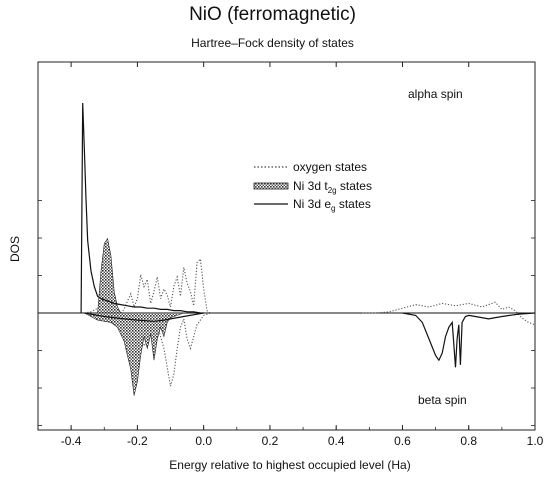 Image resolution: width=545 pixels, height=478 pixels. I want to click on x-tick-labels: -0.4 -0.2 0.0 0.2 0.4 0.6 0.8 1.0, so click(302, 441).